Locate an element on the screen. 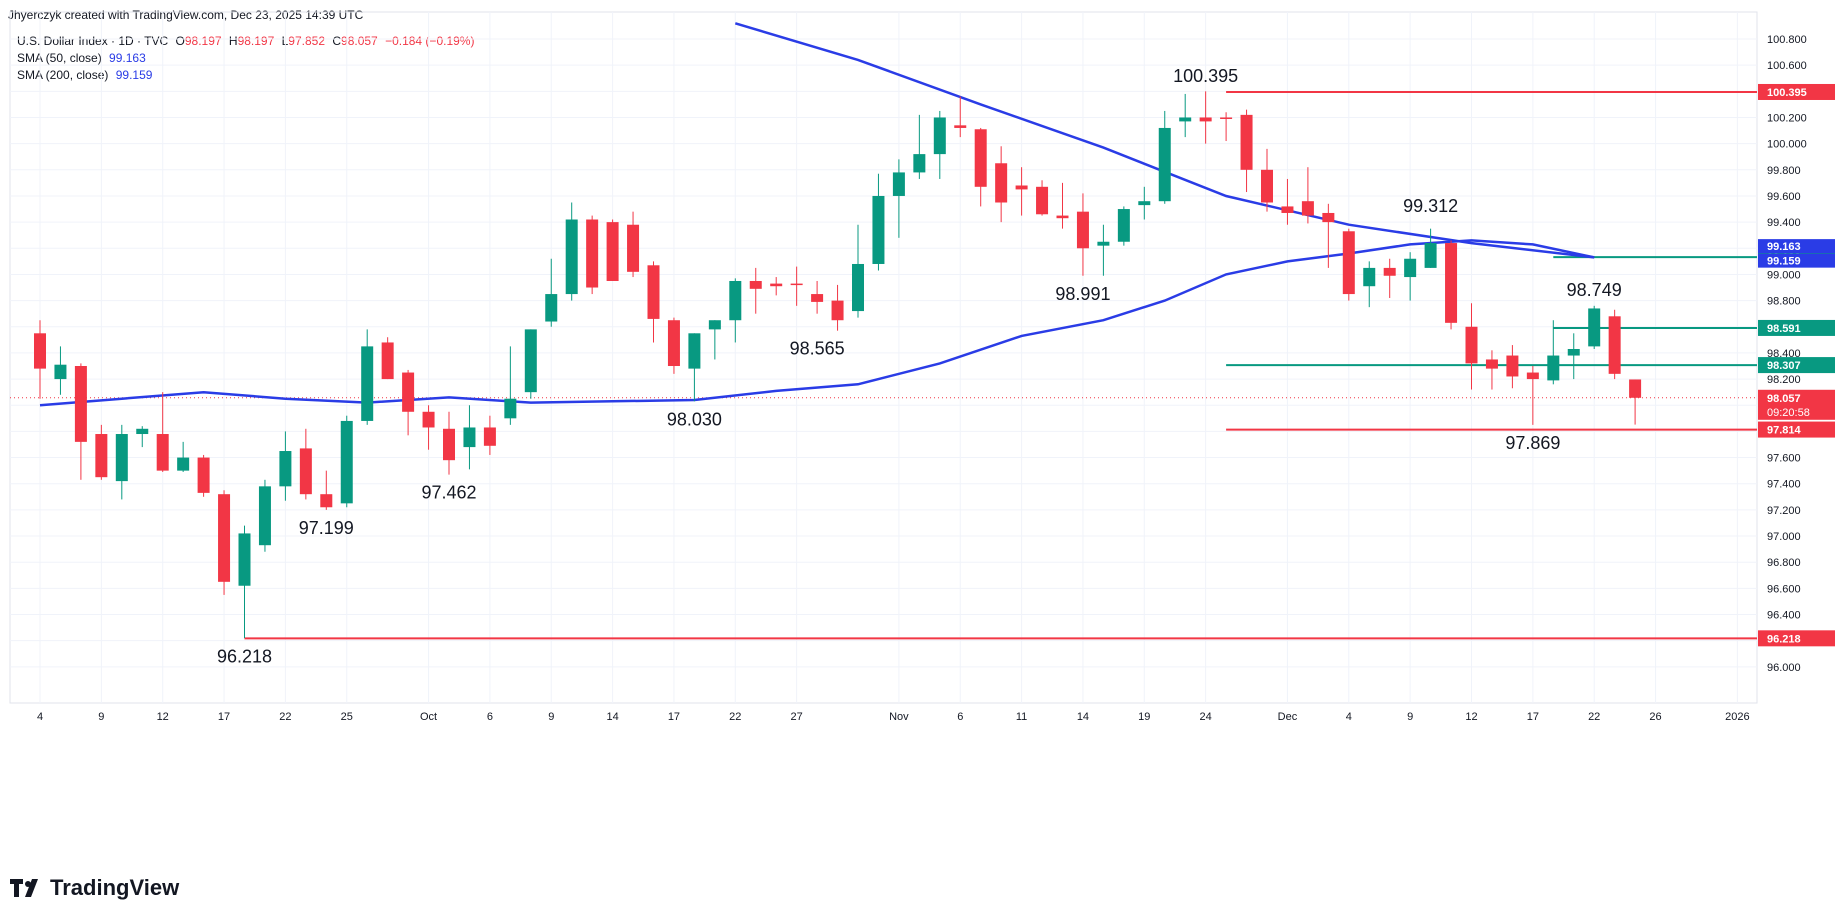  y-tick-label: 96.000 is located at coordinates (1784, 668).